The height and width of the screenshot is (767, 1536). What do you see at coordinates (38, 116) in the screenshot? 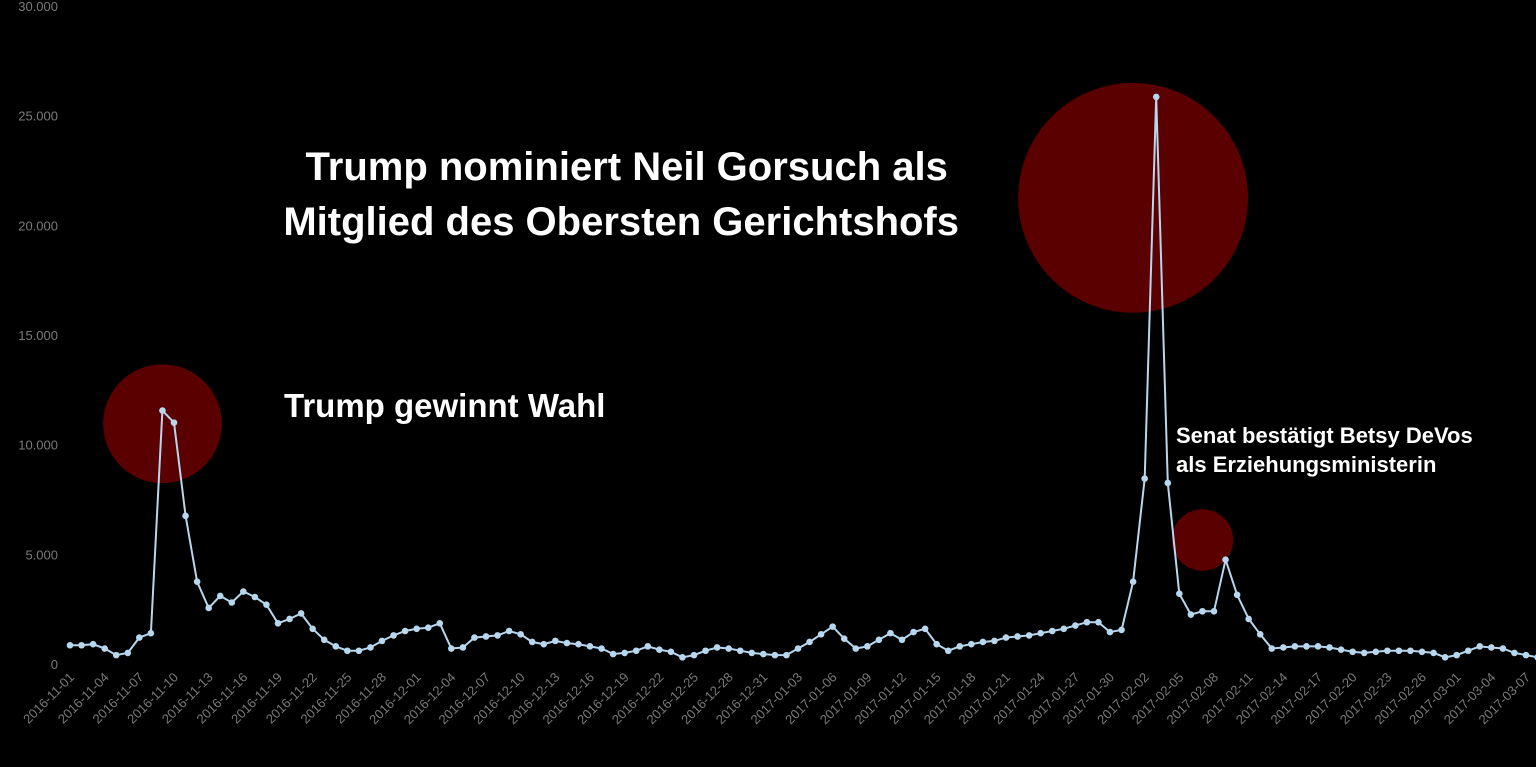
I see `y-tick-label: 25.000` at bounding box center [38, 116].